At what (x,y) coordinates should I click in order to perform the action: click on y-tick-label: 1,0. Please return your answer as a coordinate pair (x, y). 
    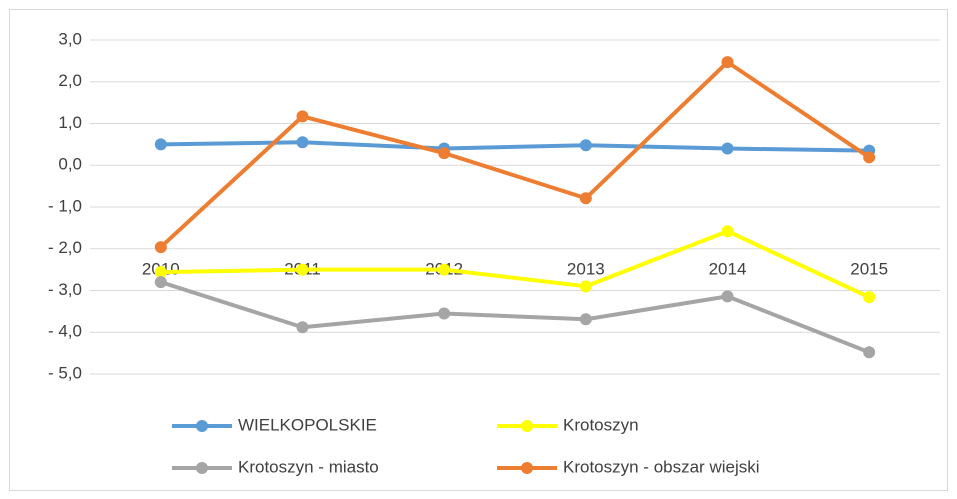
    Looking at the image, I should click on (70, 122).